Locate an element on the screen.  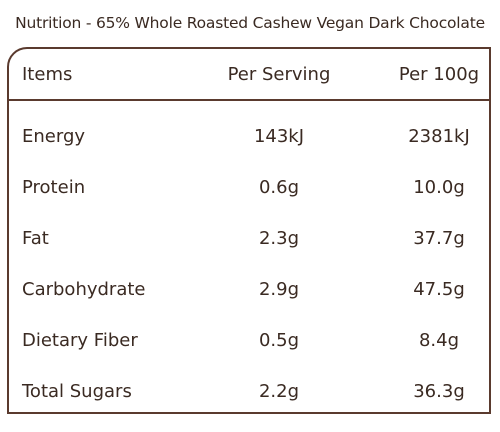
header-items: Items is located at coordinates (47, 74).